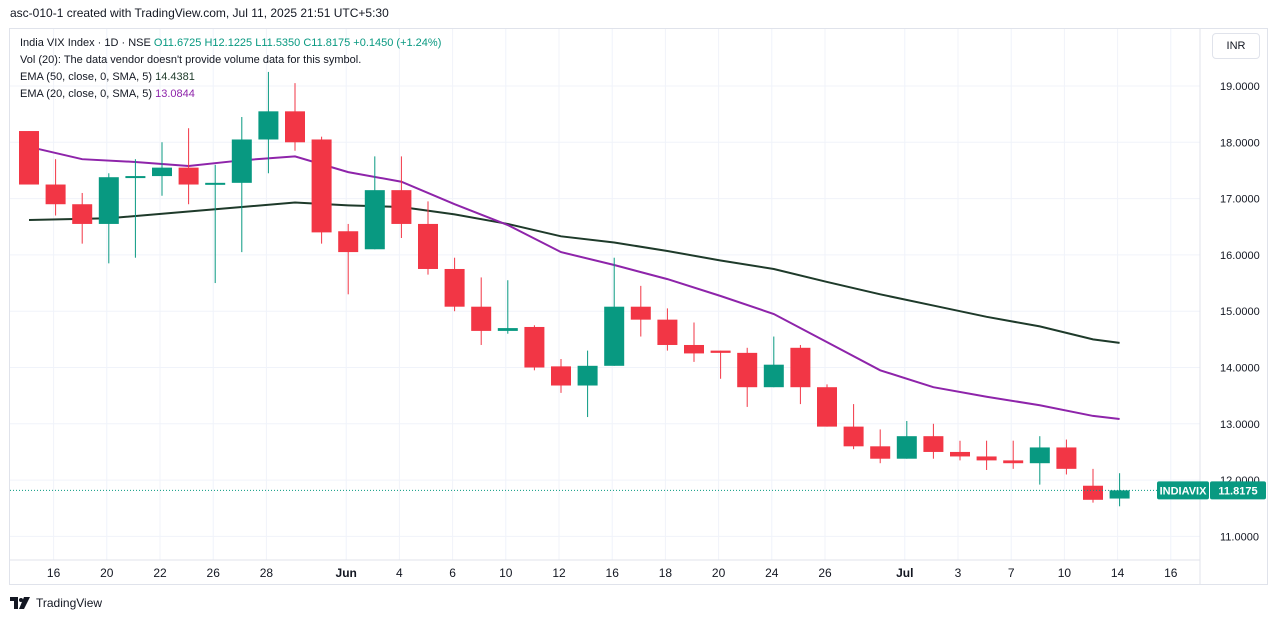  I want to click on y-tick-label: 17.0000, so click(1240, 200).